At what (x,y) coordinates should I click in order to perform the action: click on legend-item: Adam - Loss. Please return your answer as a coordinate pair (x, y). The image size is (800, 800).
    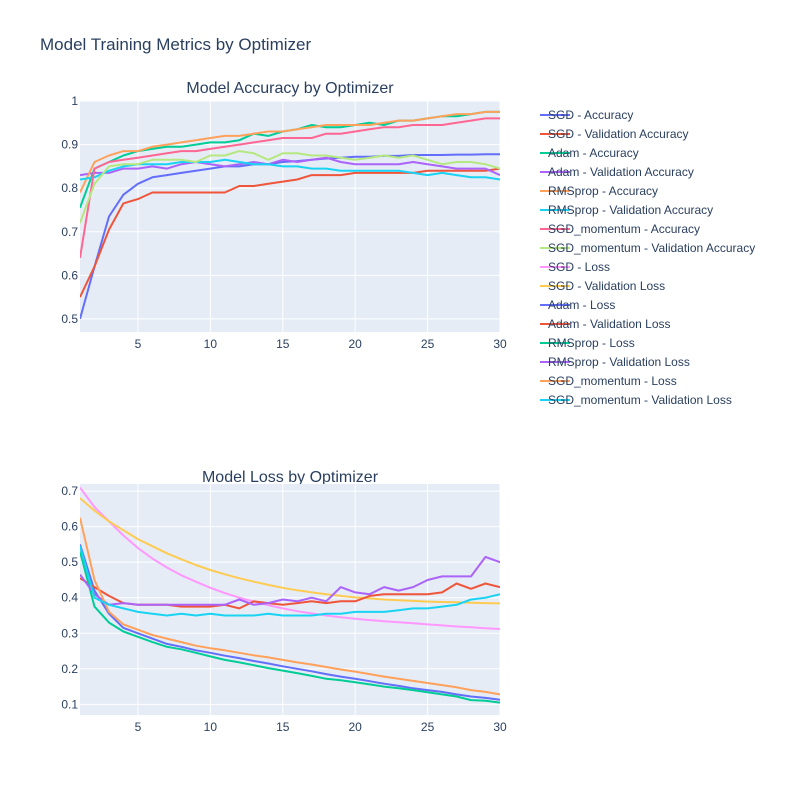
    Looking at the image, I should click on (577, 305).